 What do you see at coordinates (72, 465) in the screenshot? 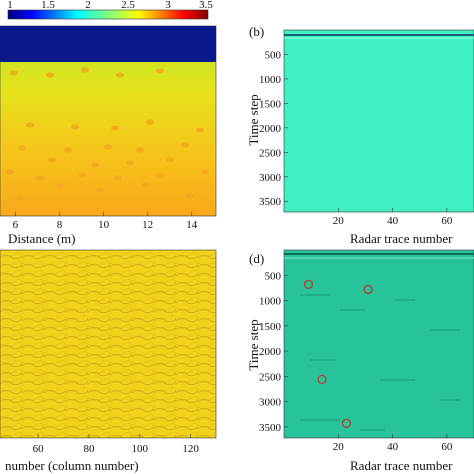
I see `panel-c-xlabel: number (column number)` at bounding box center [72, 465].